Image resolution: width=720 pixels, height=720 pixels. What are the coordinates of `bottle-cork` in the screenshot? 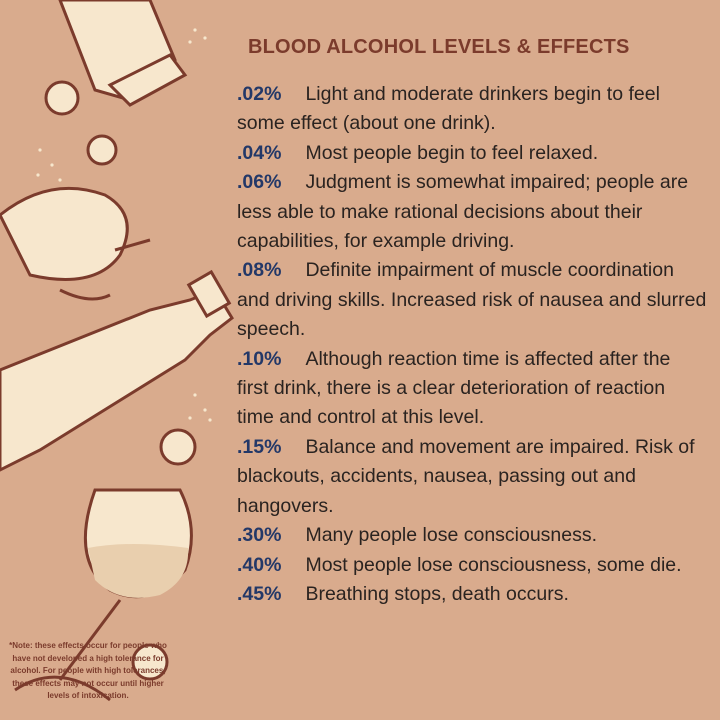 It's located at (209, 294).